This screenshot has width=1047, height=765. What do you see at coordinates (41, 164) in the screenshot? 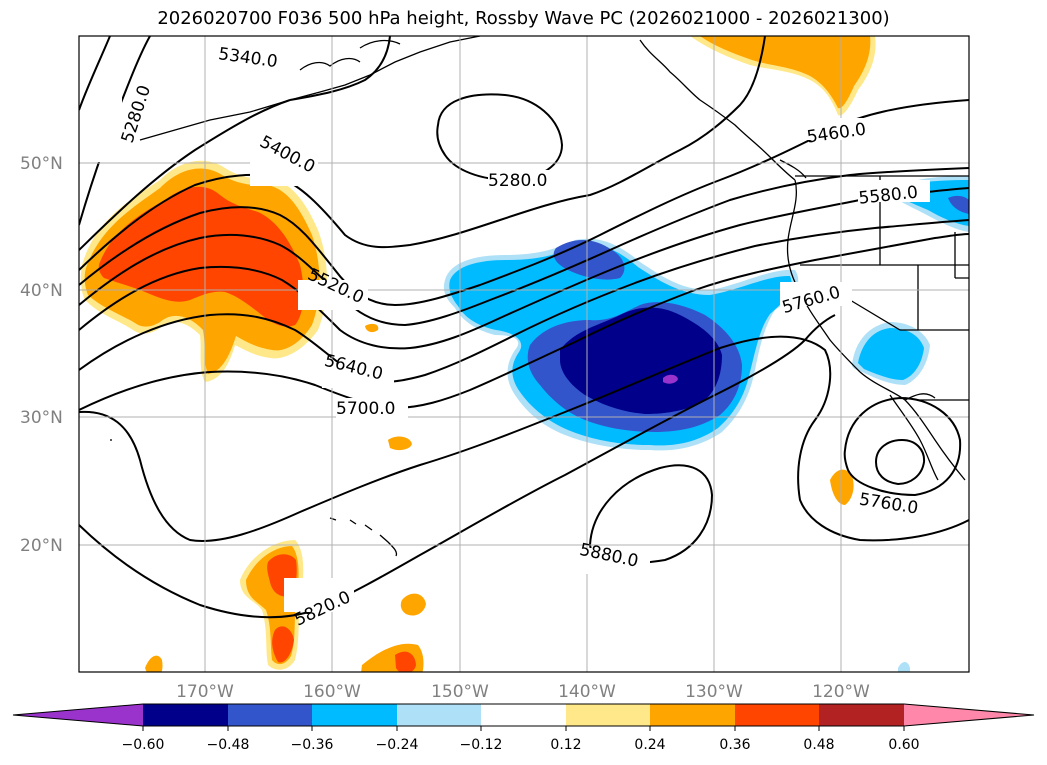
I see `lat-label: 50°N` at bounding box center [41, 164].